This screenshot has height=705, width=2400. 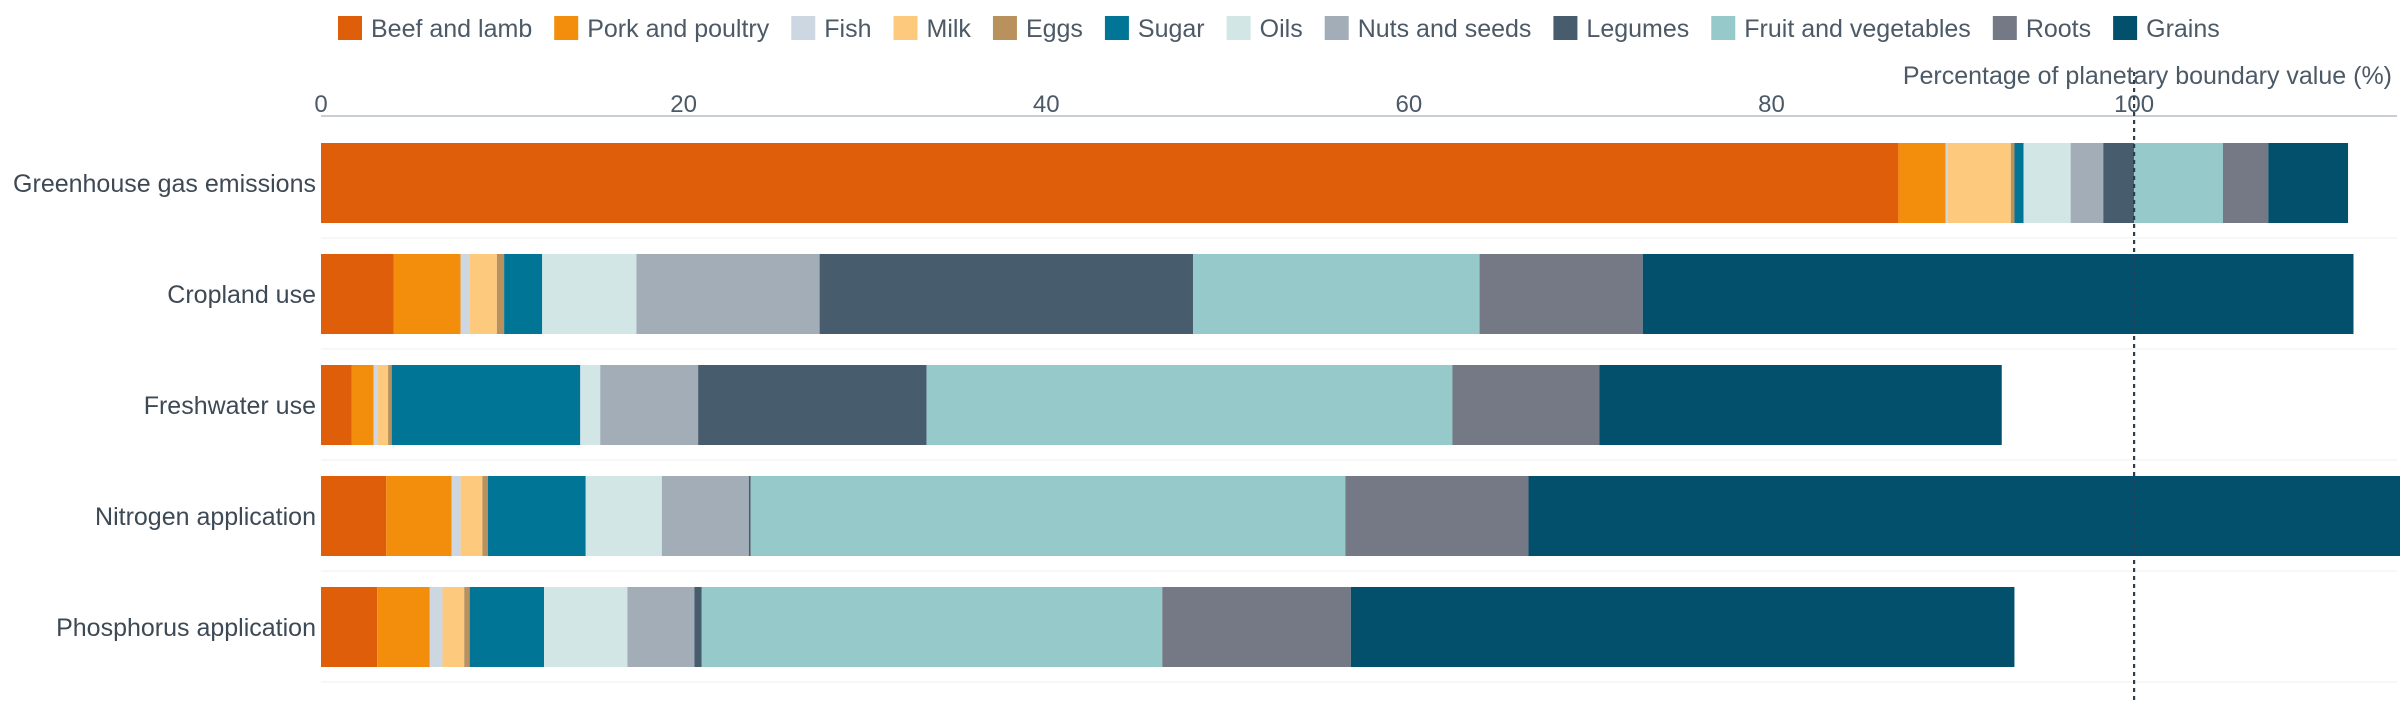 I want to click on bar-segment-phosphorus-application-fish, so click(x=436, y=627).